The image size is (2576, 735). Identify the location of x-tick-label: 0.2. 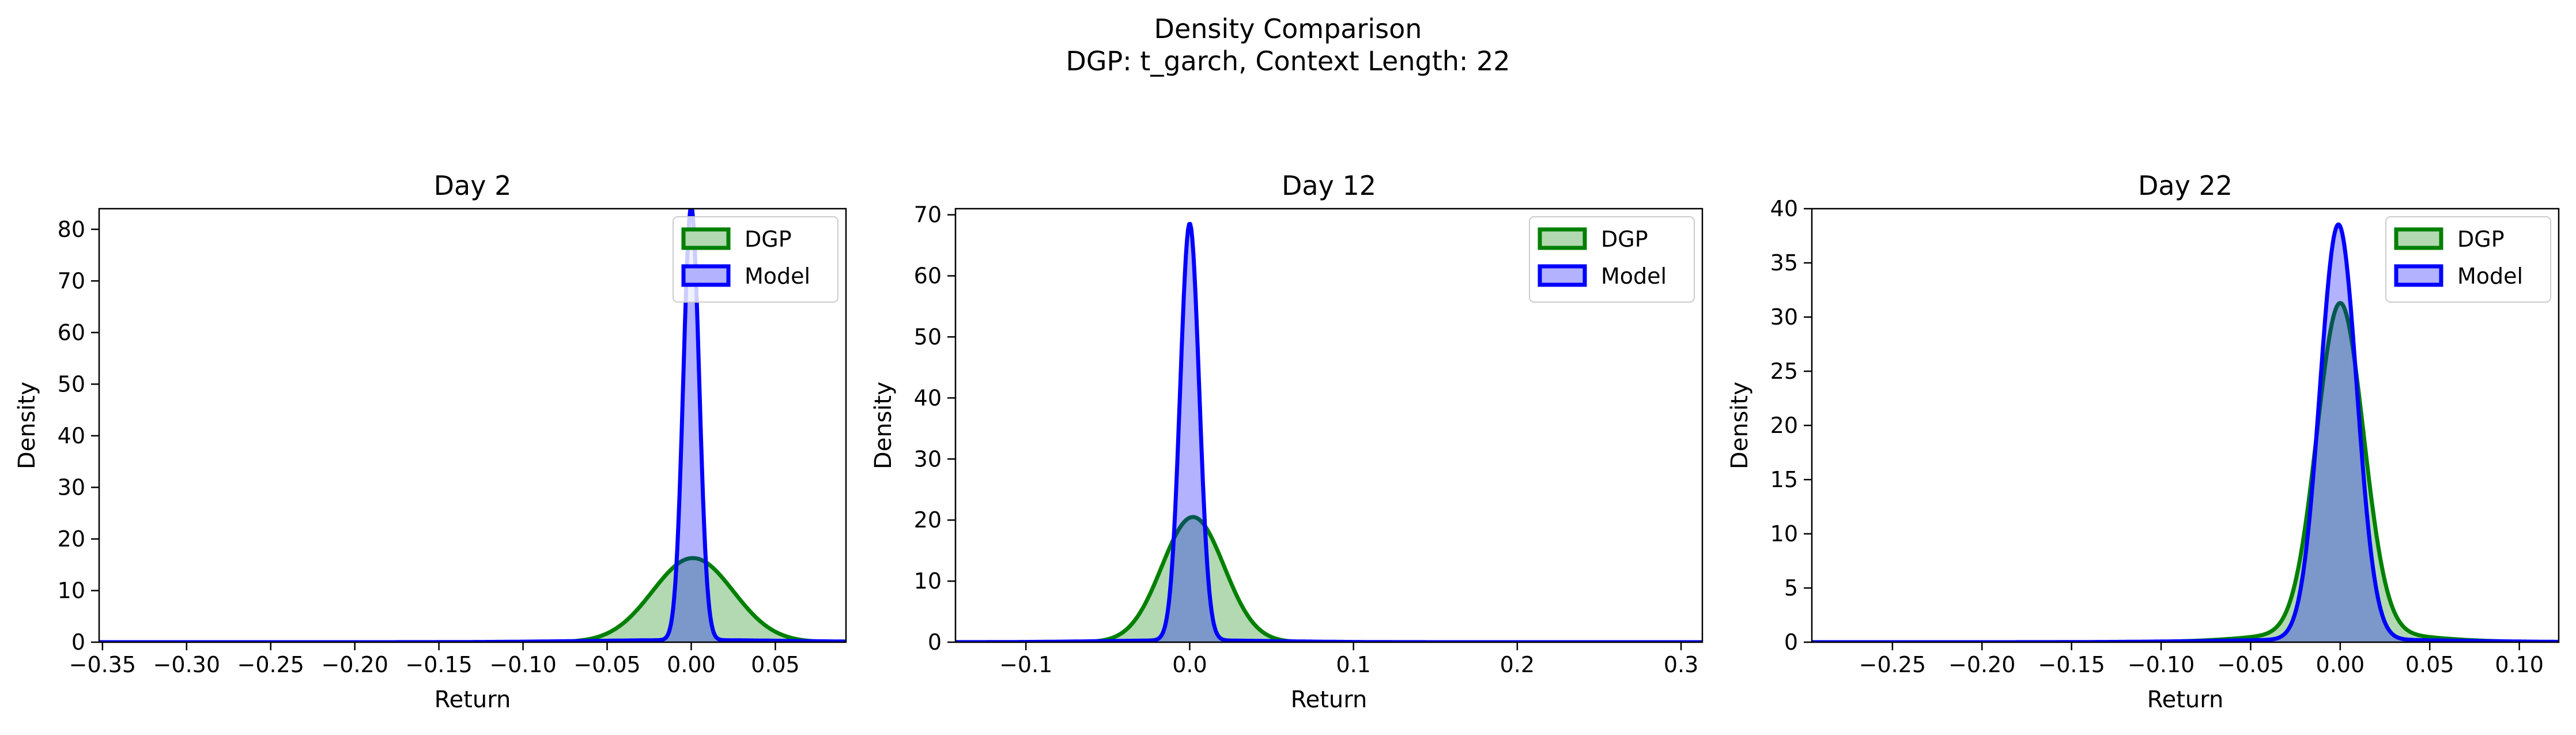
(1517, 664).